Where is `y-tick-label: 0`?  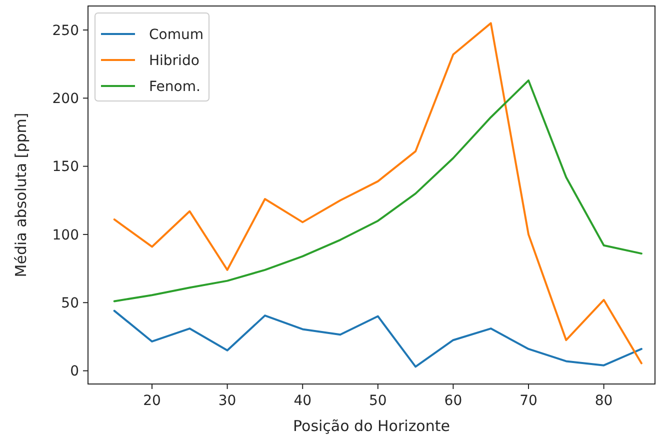
y-tick-label: 0 is located at coordinates (74, 372).